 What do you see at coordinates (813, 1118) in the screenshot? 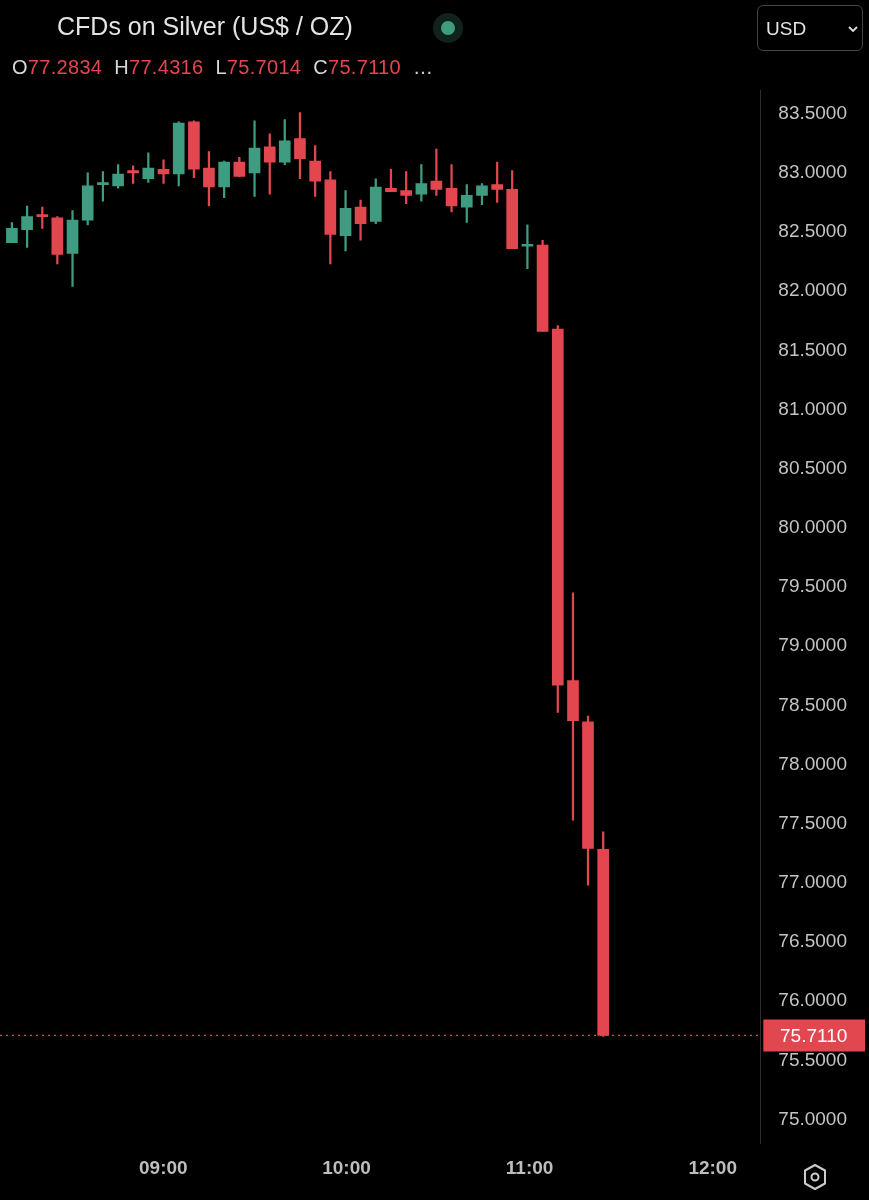
I see `y-tick-label: 75.0000` at bounding box center [813, 1118].